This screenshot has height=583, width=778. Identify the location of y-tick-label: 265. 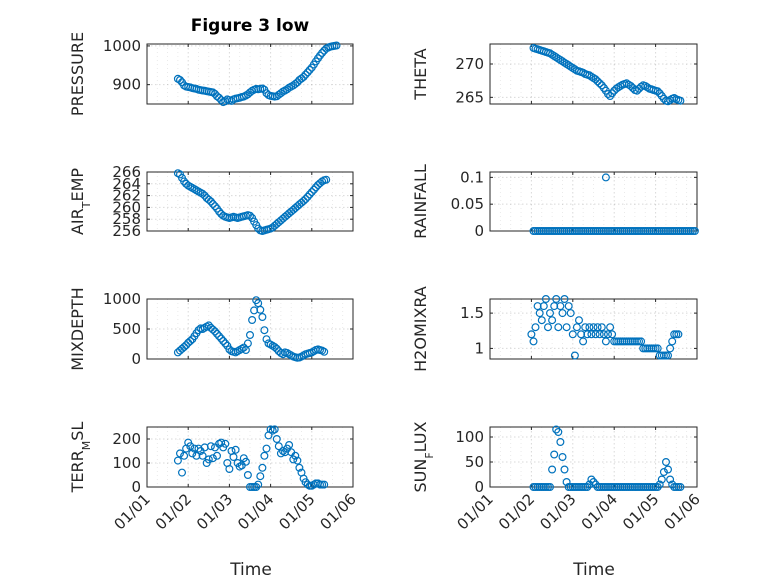
(469, 97).